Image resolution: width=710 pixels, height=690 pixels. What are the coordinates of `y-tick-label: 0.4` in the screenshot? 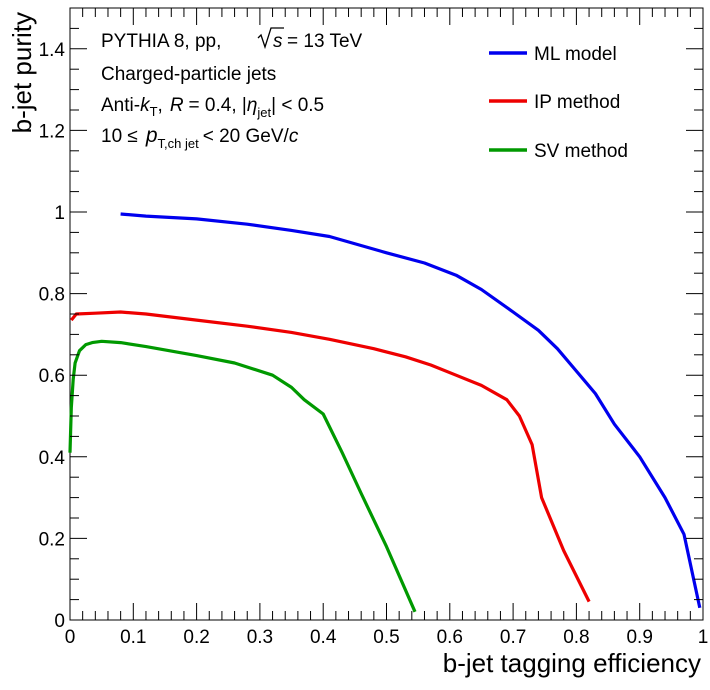 It's located at (52, 458).